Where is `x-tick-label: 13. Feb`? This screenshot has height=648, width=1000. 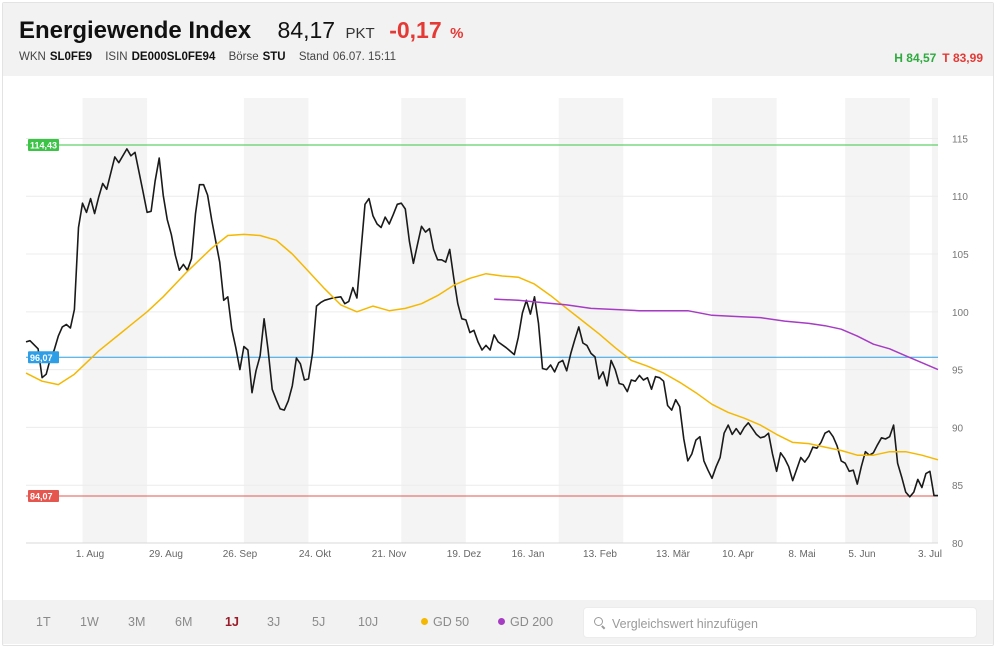 x-tick-label: 13. Feb is located at coordinates (600, 554).